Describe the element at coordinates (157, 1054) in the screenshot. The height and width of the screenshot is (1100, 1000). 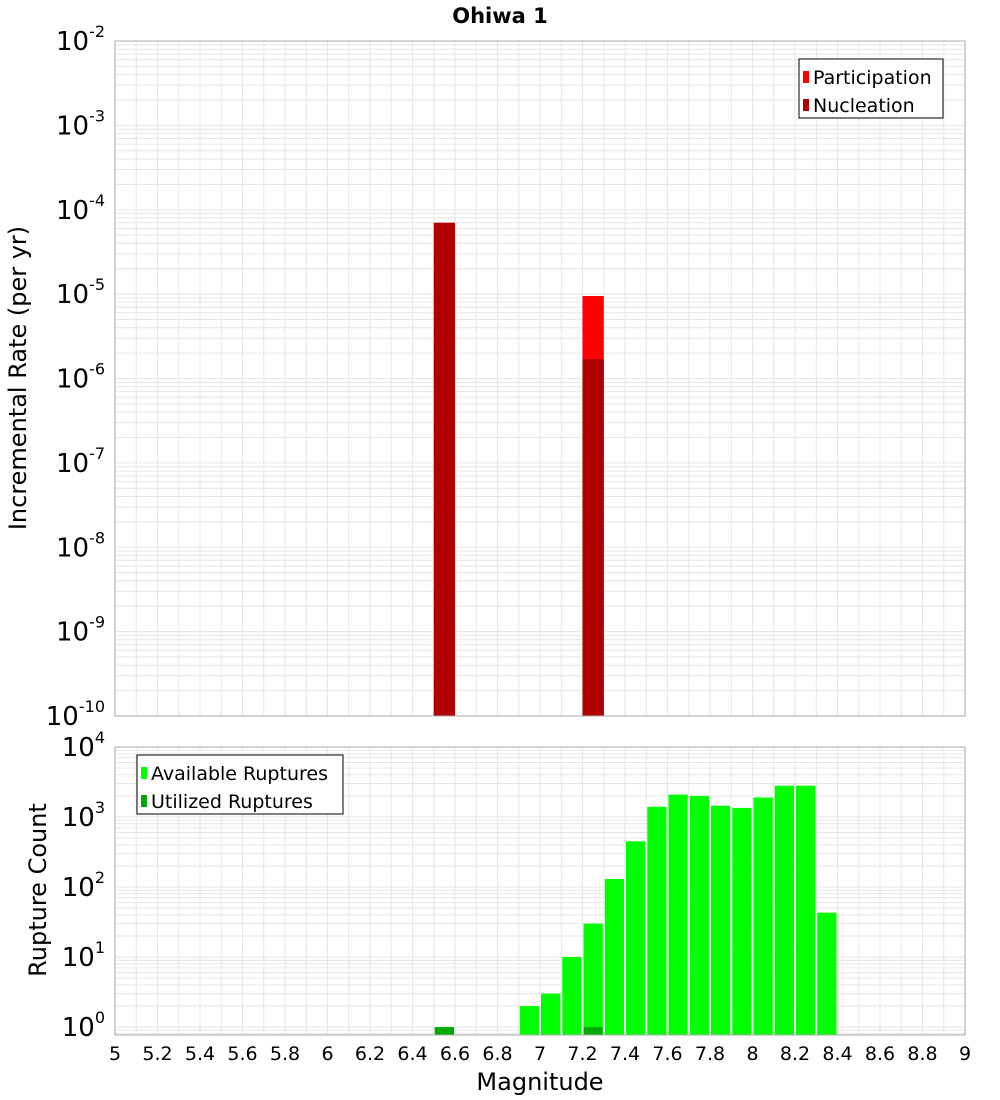
I see `x-tick-label-1: 5.2` at that location.